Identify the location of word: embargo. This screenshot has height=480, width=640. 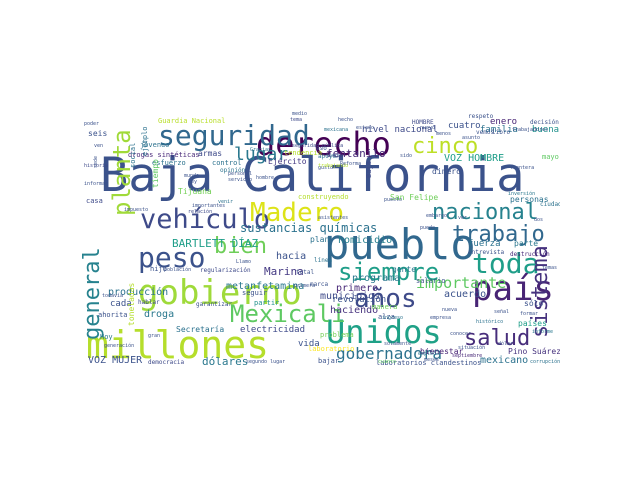
(437, 216).